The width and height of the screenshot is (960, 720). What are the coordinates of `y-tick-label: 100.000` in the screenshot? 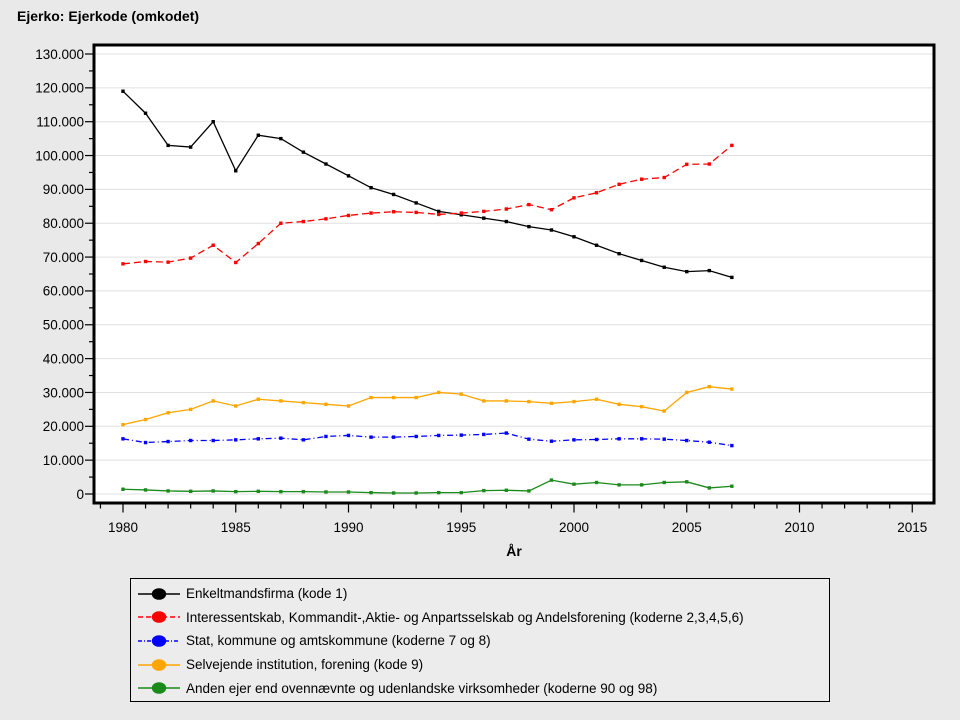 It's located at (59, 155).